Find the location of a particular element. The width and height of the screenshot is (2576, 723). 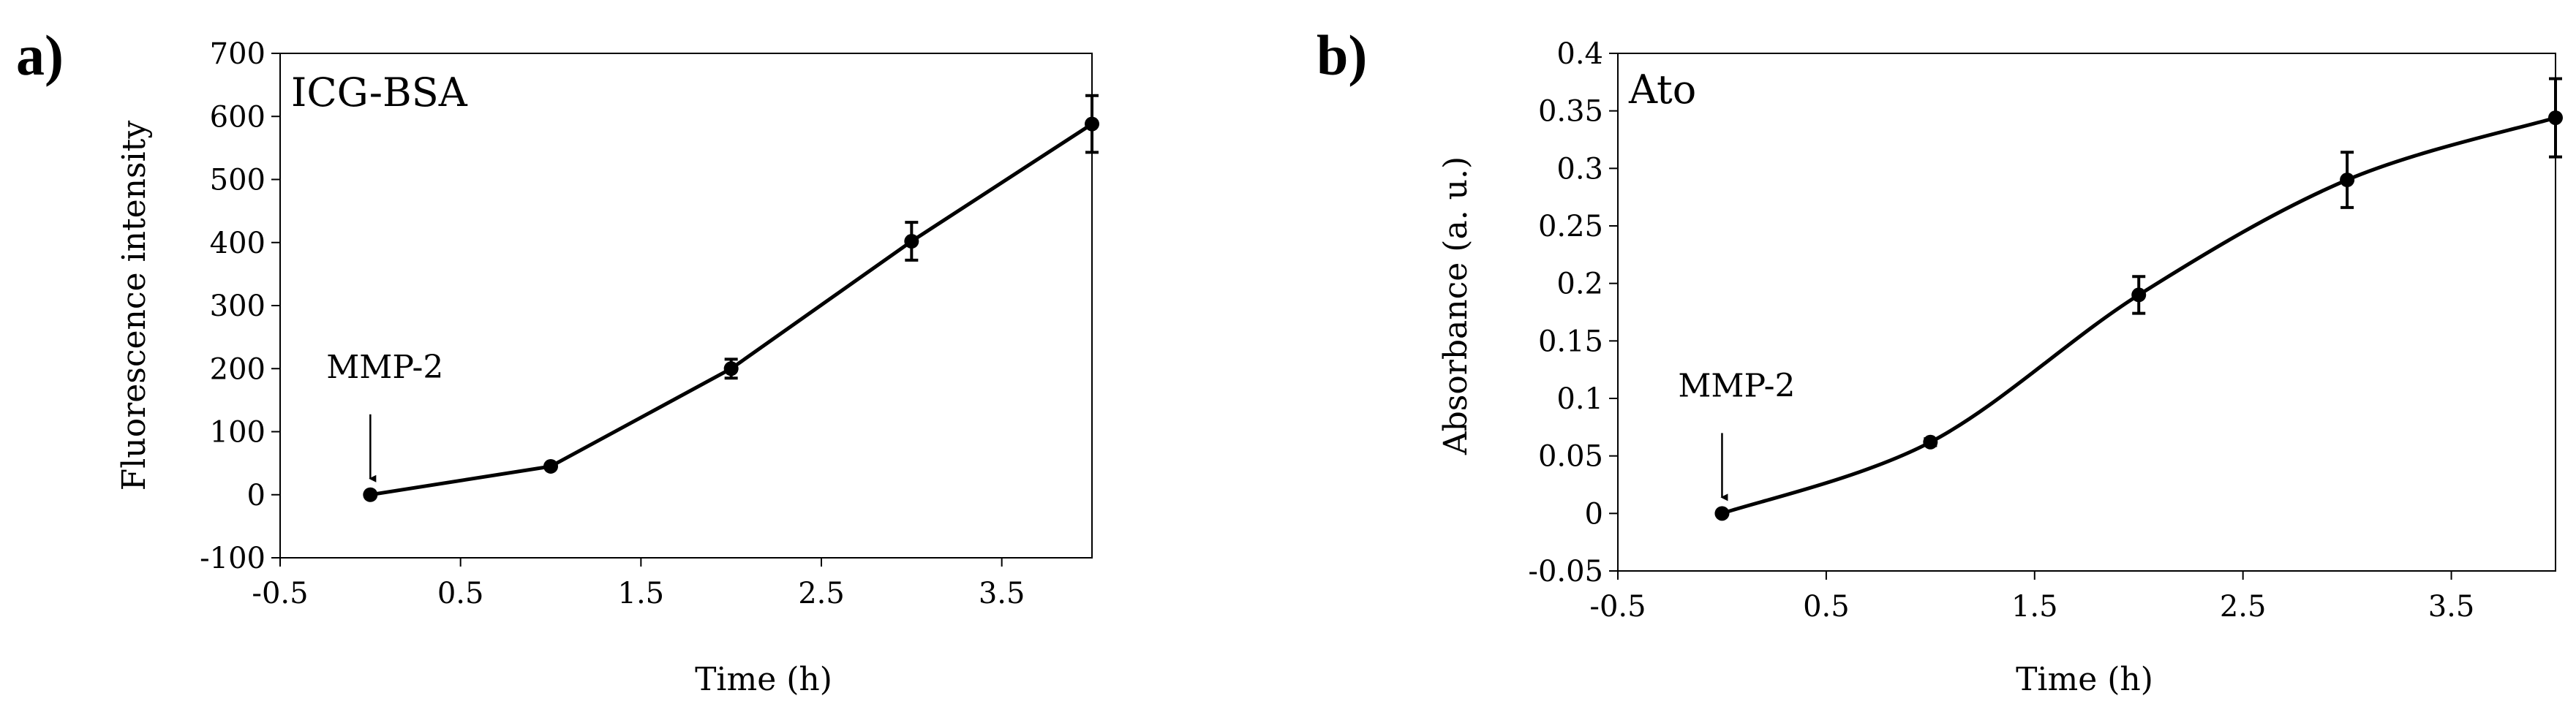

y-tick-label: 0.2 is located at coordinates (1579, 284).